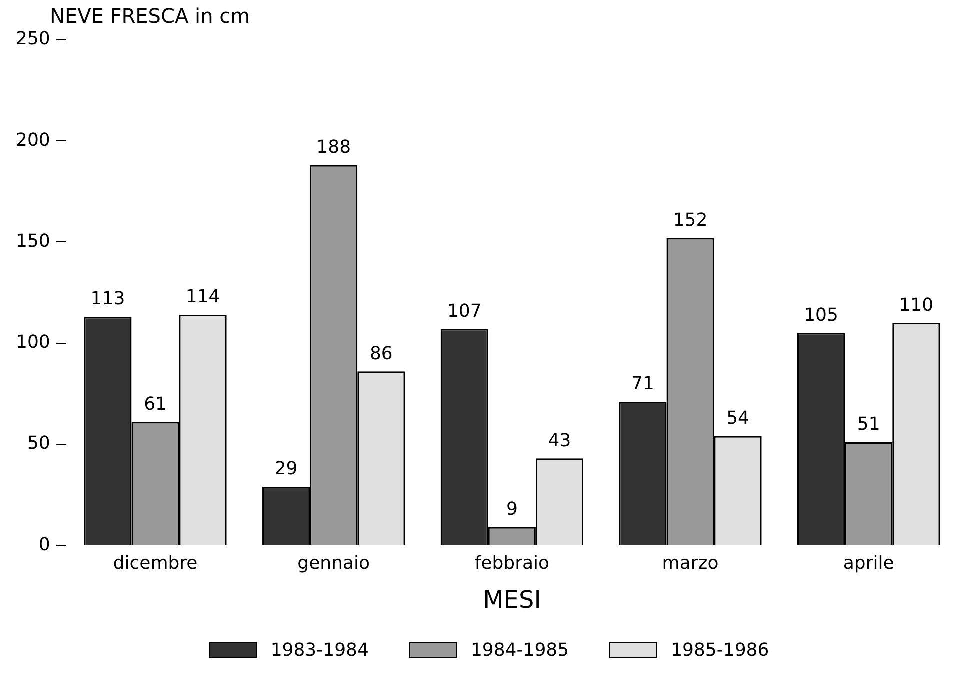 This screenshot has height=676, width=978. I want to click on y-tick-label: 50, so click(38, 443).